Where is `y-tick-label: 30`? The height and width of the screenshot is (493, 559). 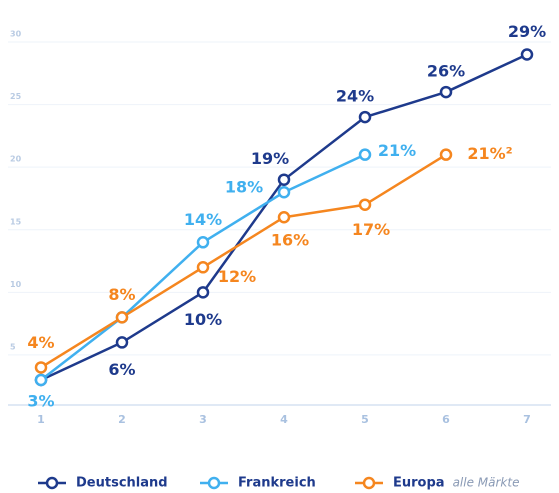
y-tick-label: 30 is located at coordinates (16, 34).